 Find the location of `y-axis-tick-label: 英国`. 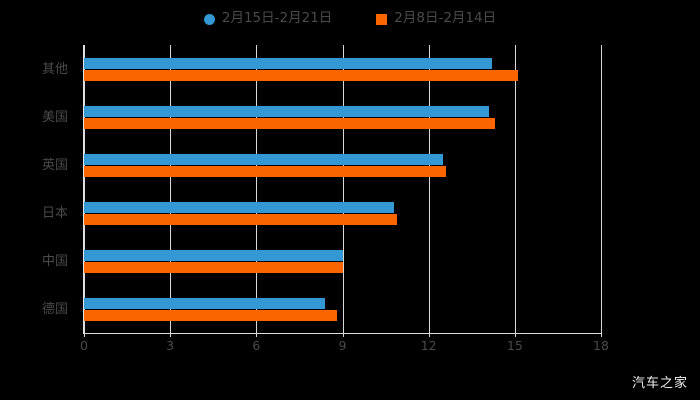

y-axis-tick-label: 英国 is located at coordinates (54, 165).